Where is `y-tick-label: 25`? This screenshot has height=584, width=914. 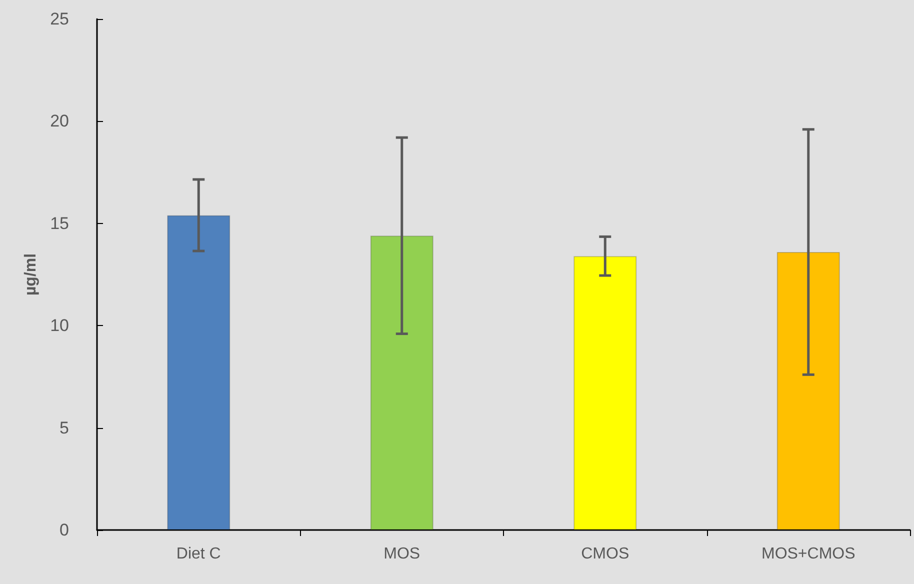 y-tick-label: 25 is located at coordinates (59, 19).